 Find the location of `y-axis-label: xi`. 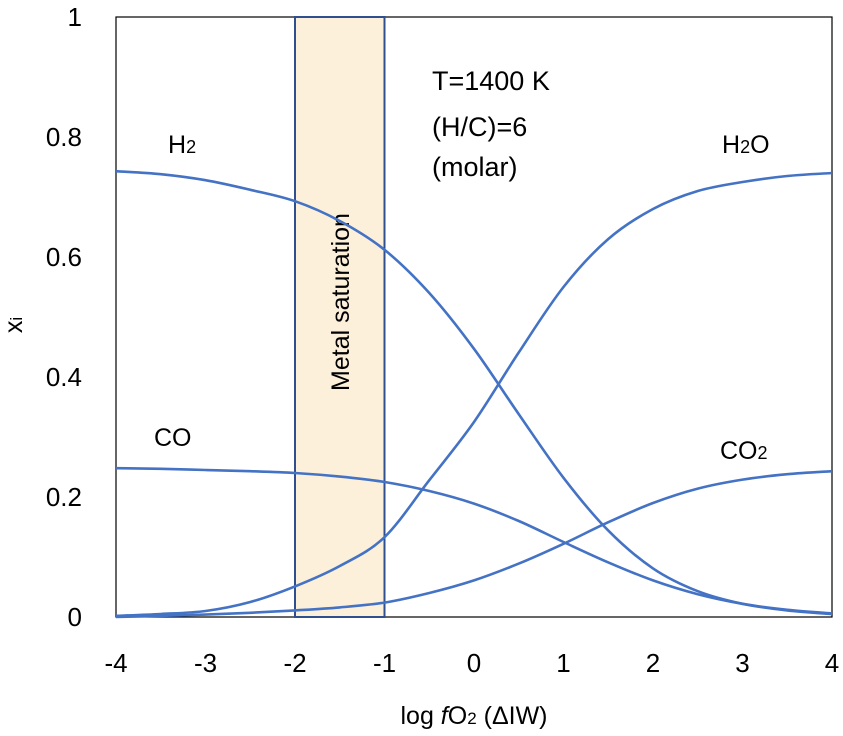

y-axis-label: xi is located at coordinates (14, 325).